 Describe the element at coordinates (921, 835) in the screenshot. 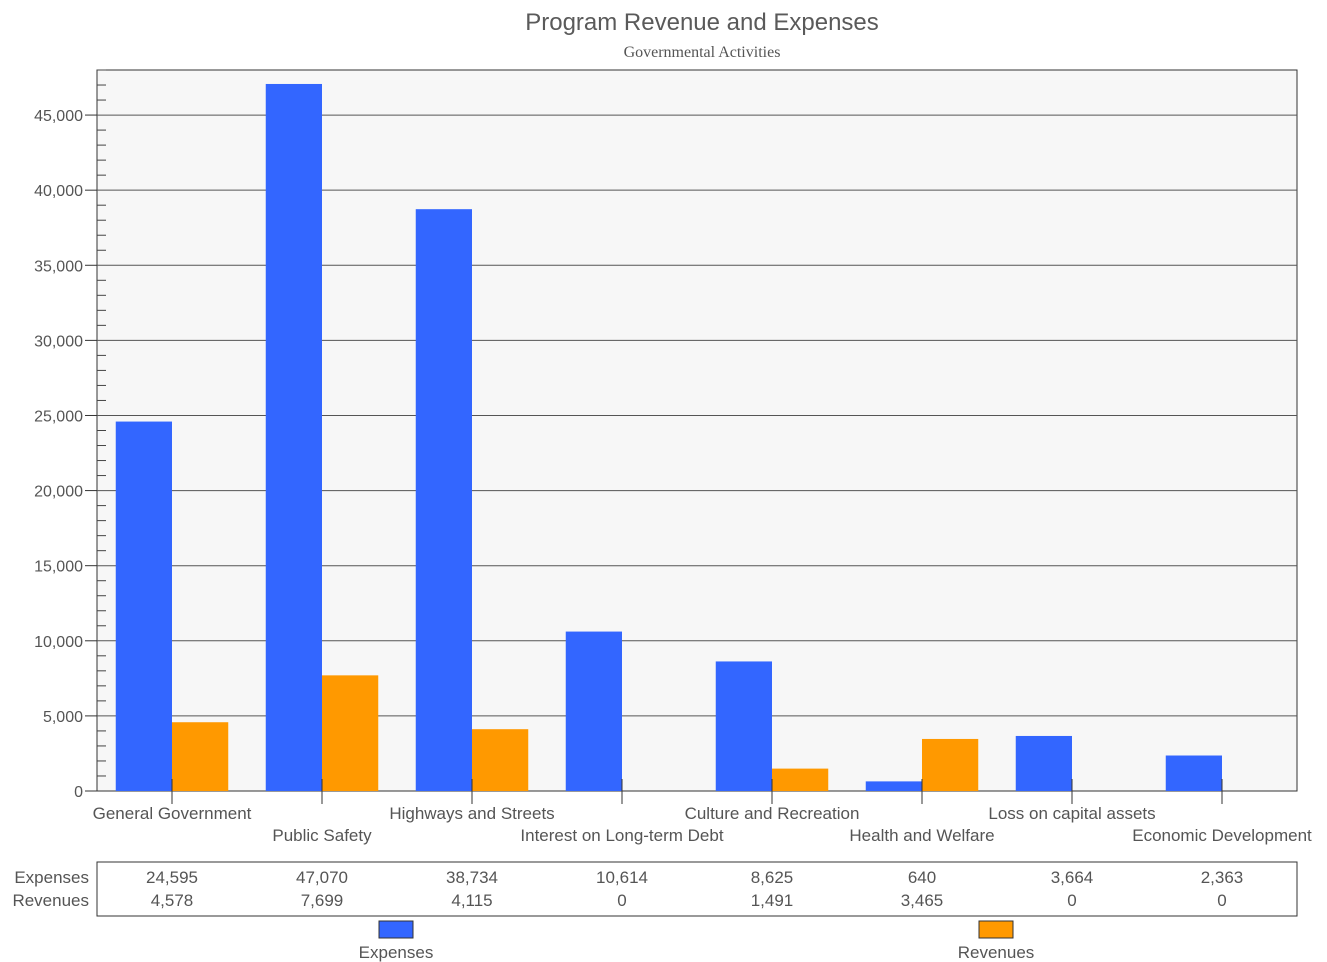

I see `x-category-label: Health and Welfare` at that location.